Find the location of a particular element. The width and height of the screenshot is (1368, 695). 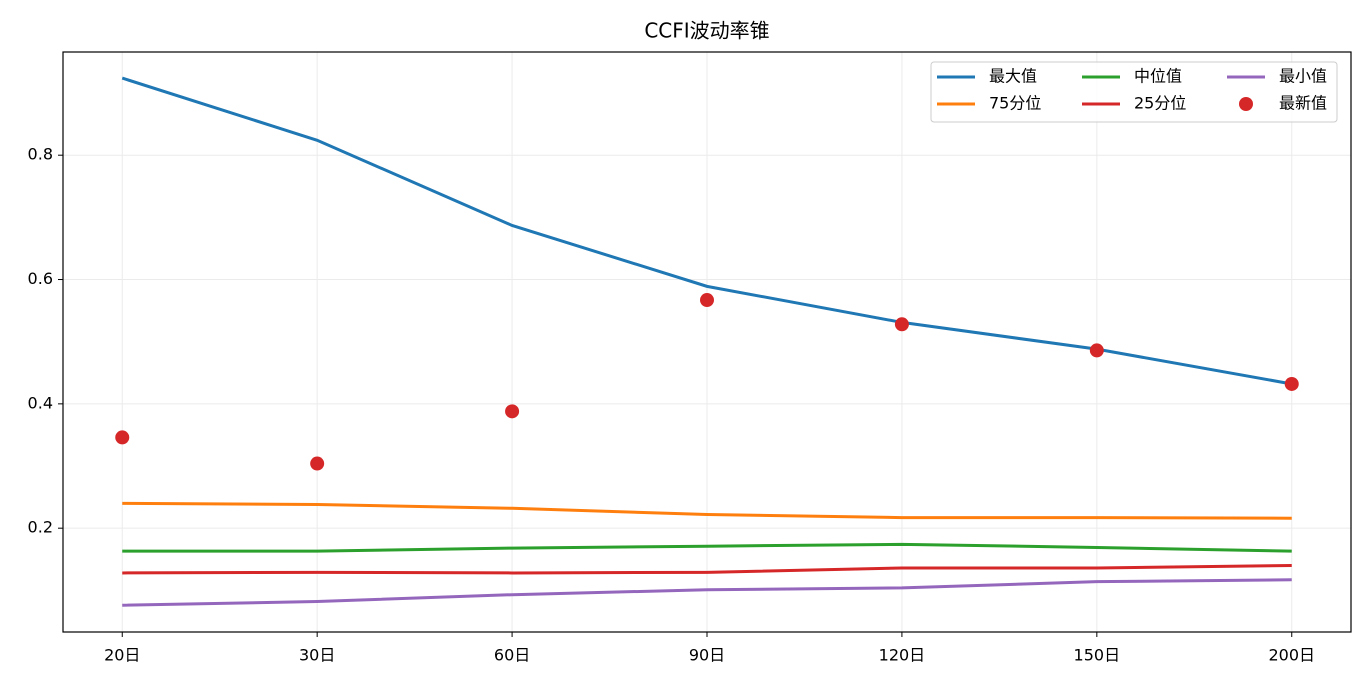

x-tick-label: 120日 is located at coordinates (902, 655).